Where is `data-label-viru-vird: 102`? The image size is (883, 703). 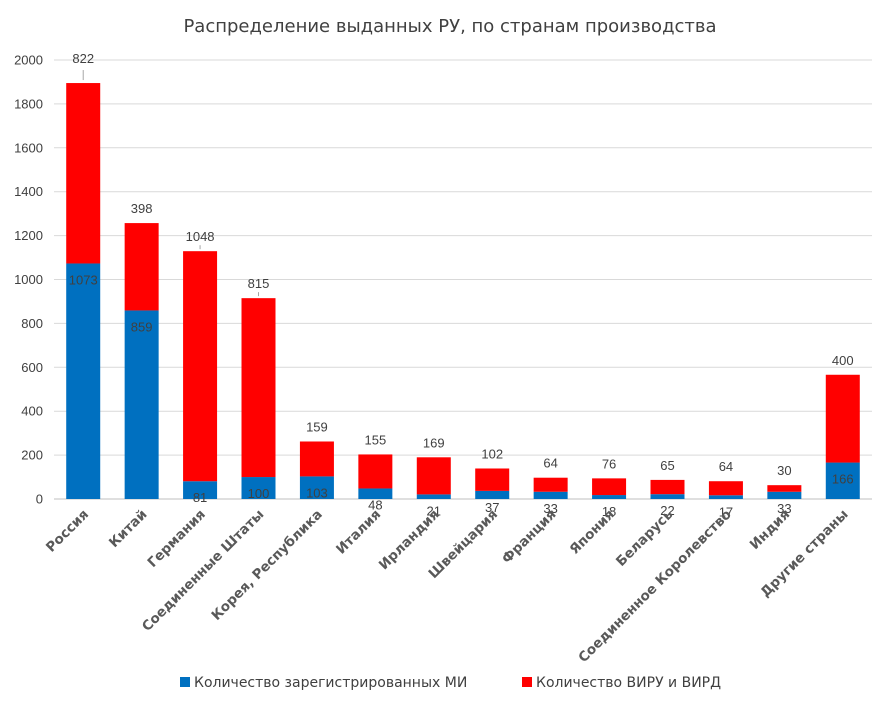
data-label-viru-vird: 102 is located at coordinates (492, 453).